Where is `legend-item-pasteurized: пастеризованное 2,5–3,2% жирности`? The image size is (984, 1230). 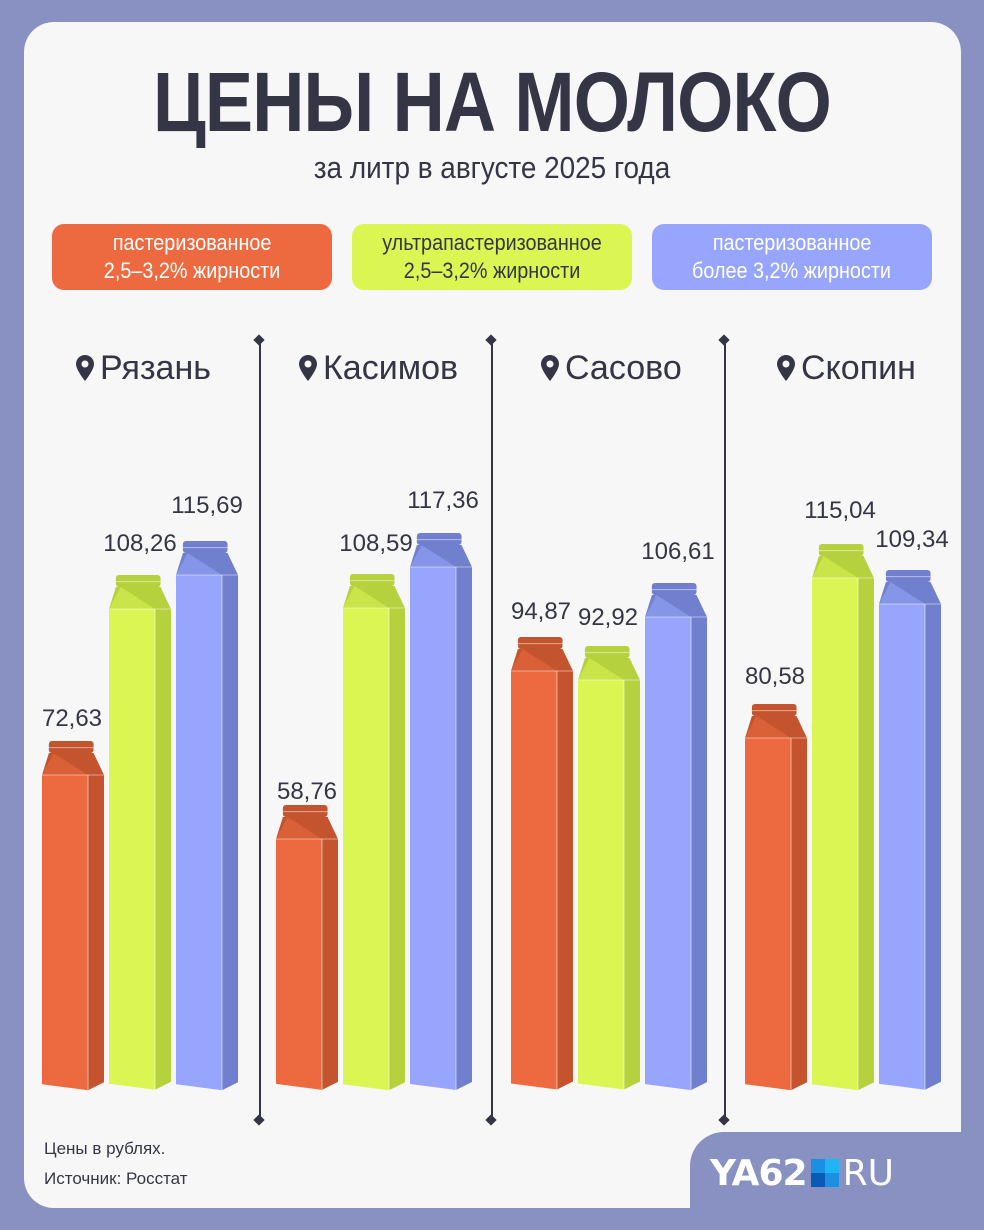
legend-item-pasteurized: пастеризованное 2,5–3,2% жирности is located at coordinates (192, 257).